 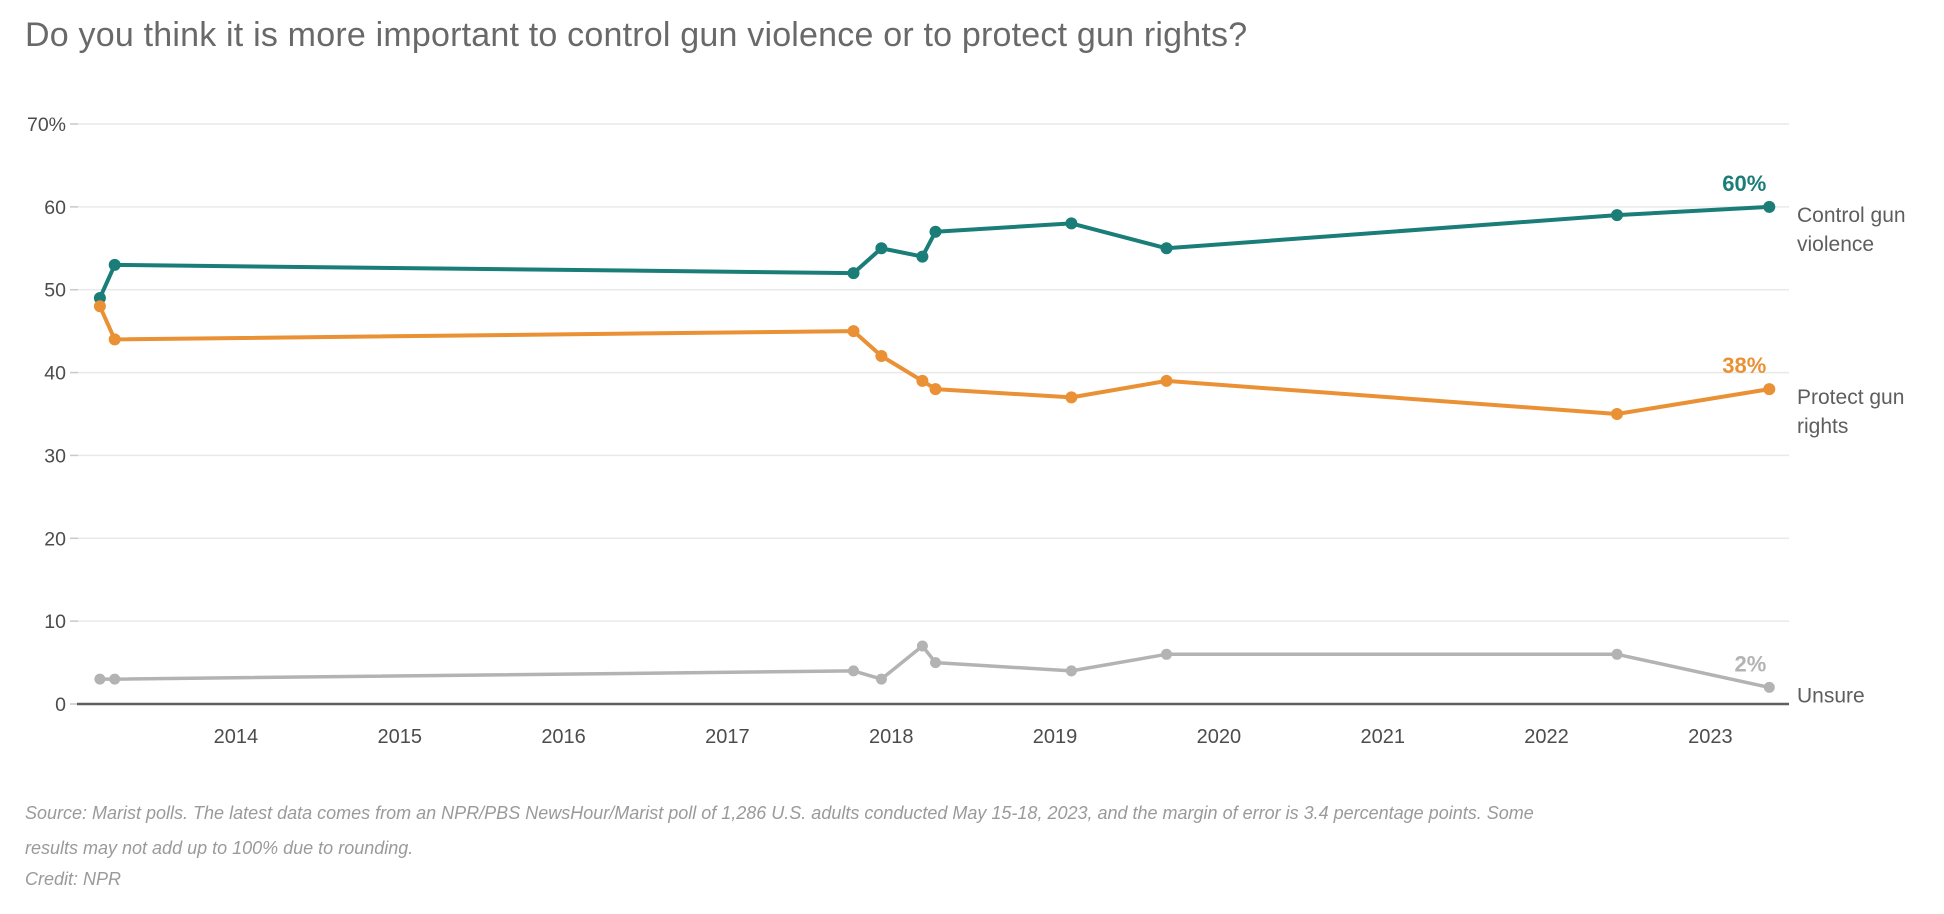 What do you see at coordinates (891, 737) in the screenshot?
I see `x-axis-year-label: 2018` at bounding box center [891, 737].